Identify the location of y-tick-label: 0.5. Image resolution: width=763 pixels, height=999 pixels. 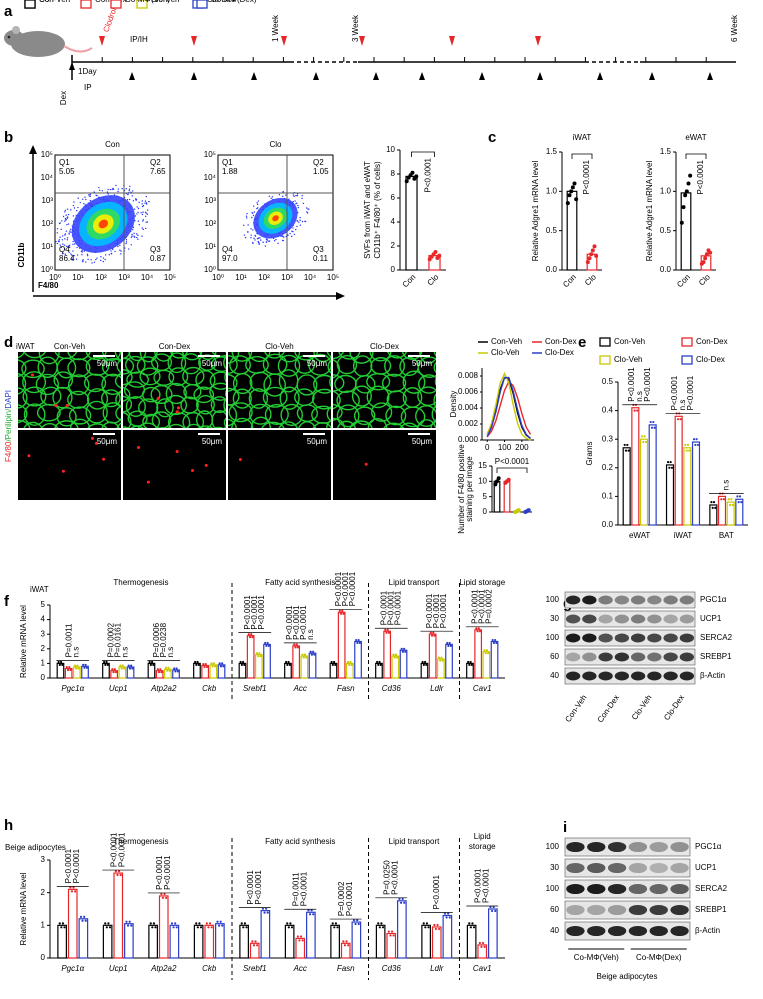
(552, 230).